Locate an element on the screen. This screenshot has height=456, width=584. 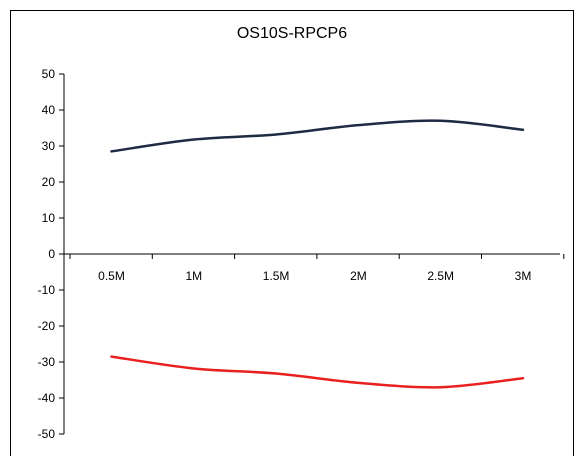
y-tick-label: -40 is located at coordinates (47, 398).